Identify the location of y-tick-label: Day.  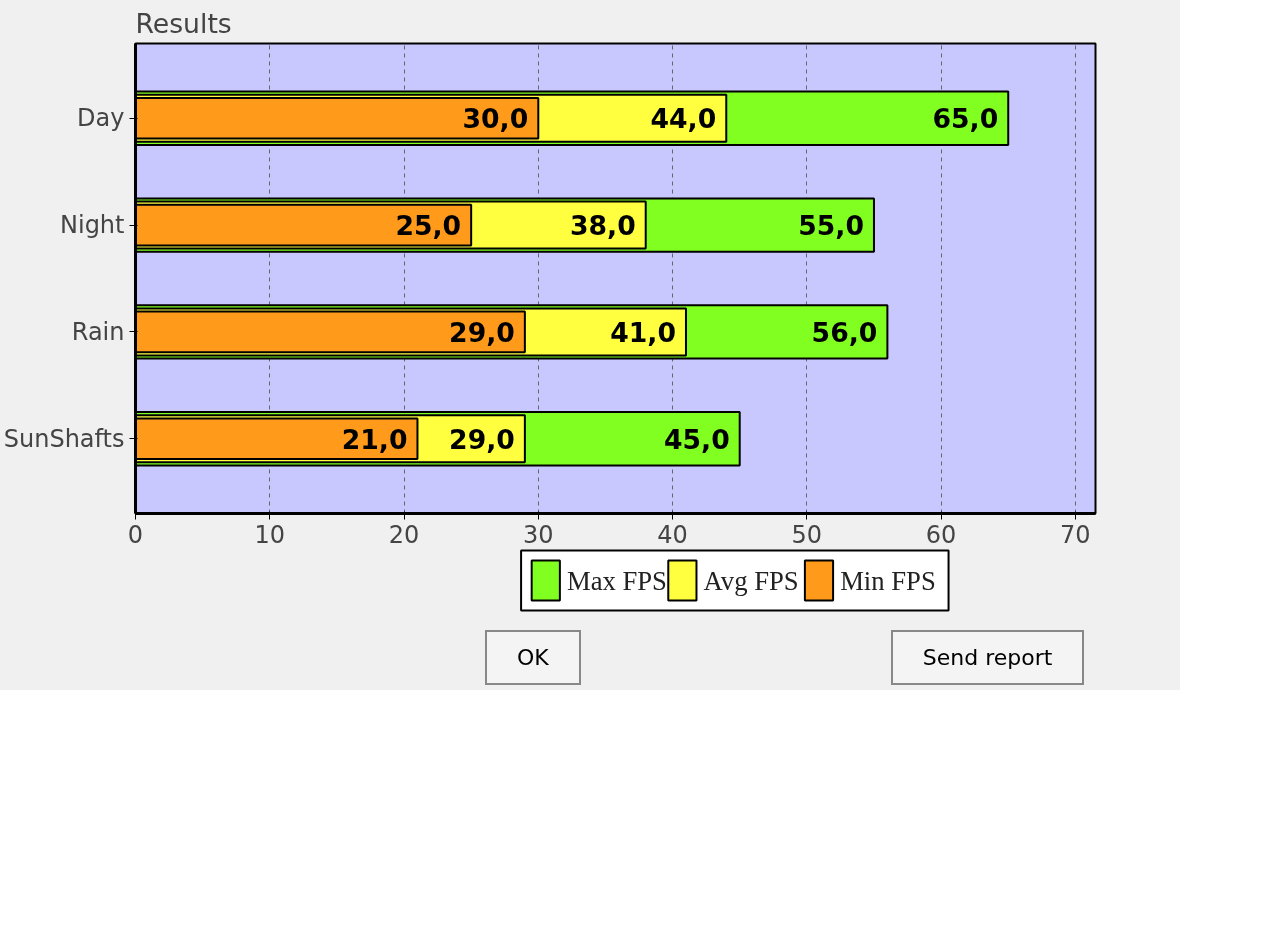
(101, 118).